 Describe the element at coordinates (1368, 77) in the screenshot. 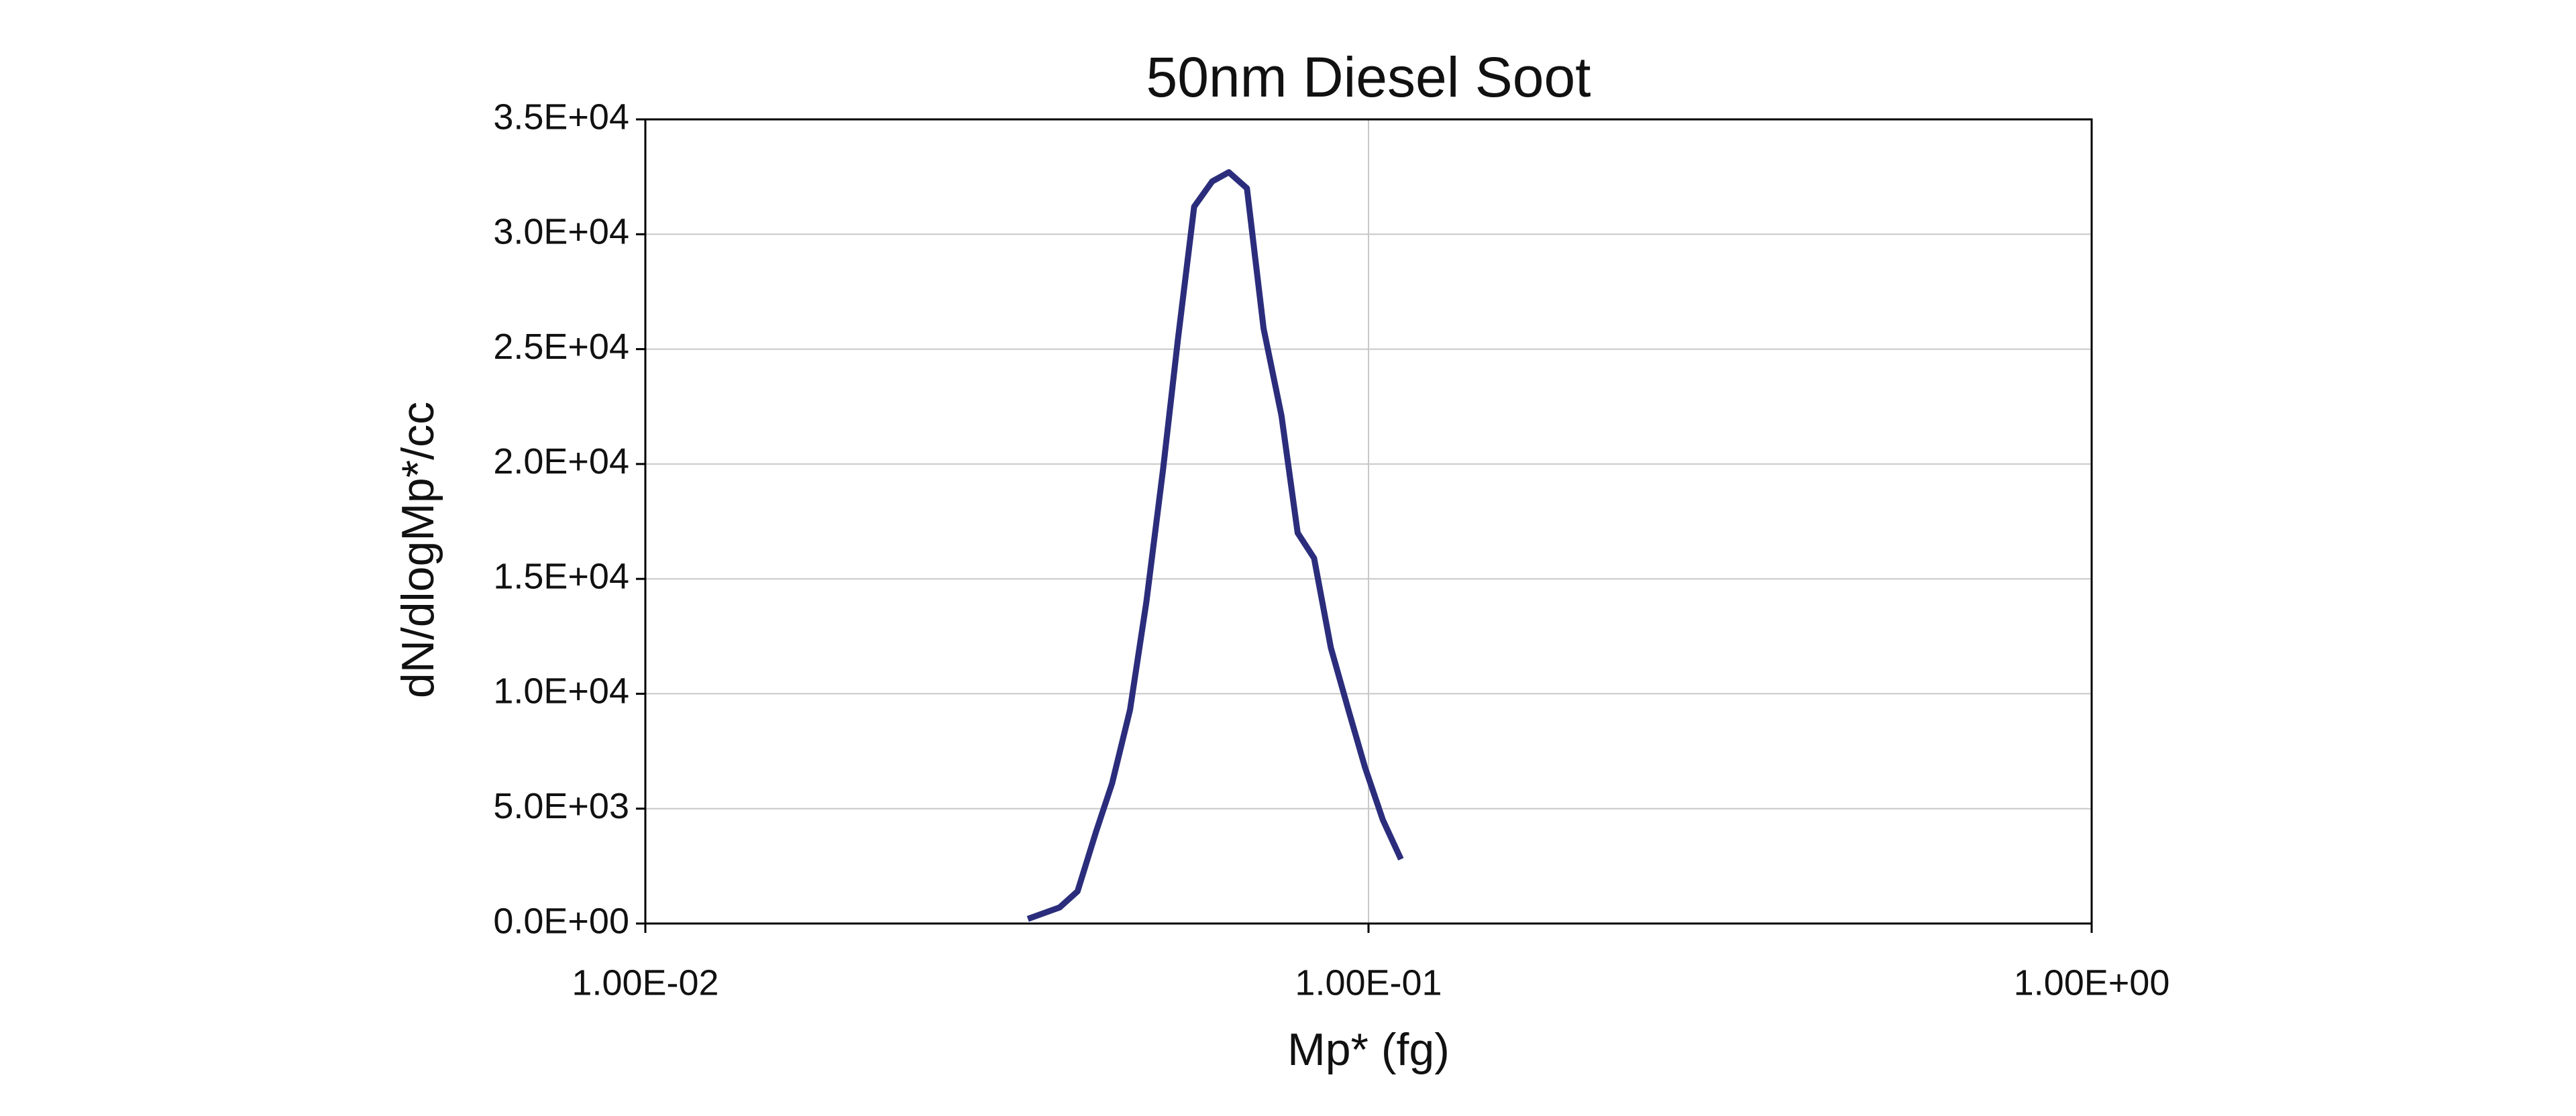

I see `chart-title: 50nm Diesel Soot` at that location.